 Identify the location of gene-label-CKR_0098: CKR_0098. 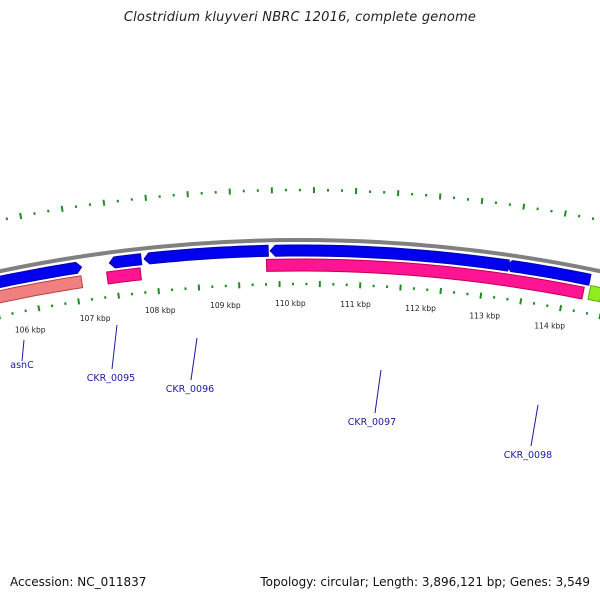
(528, 455).